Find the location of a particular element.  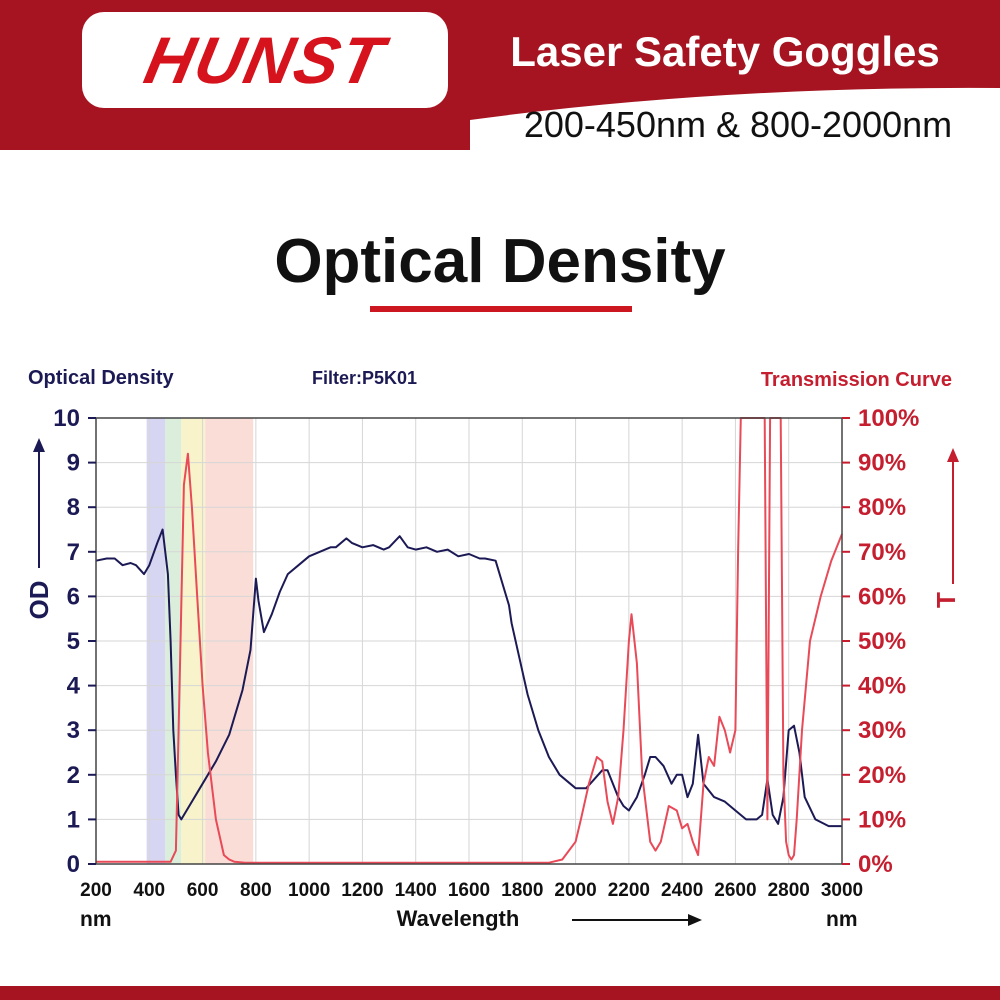

right-tick-label: 10% is located at coordinates (882, 819).